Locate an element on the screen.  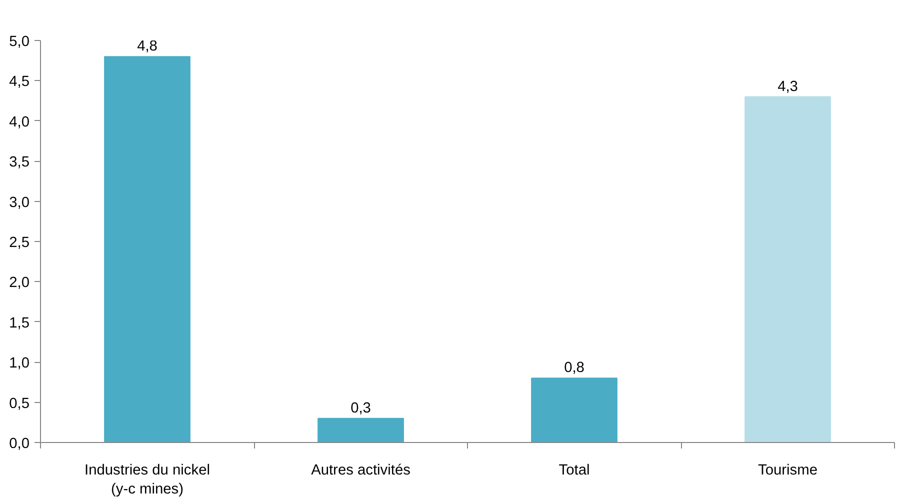
y-tick-label: 0,0 is located at coordinates (19, 444).